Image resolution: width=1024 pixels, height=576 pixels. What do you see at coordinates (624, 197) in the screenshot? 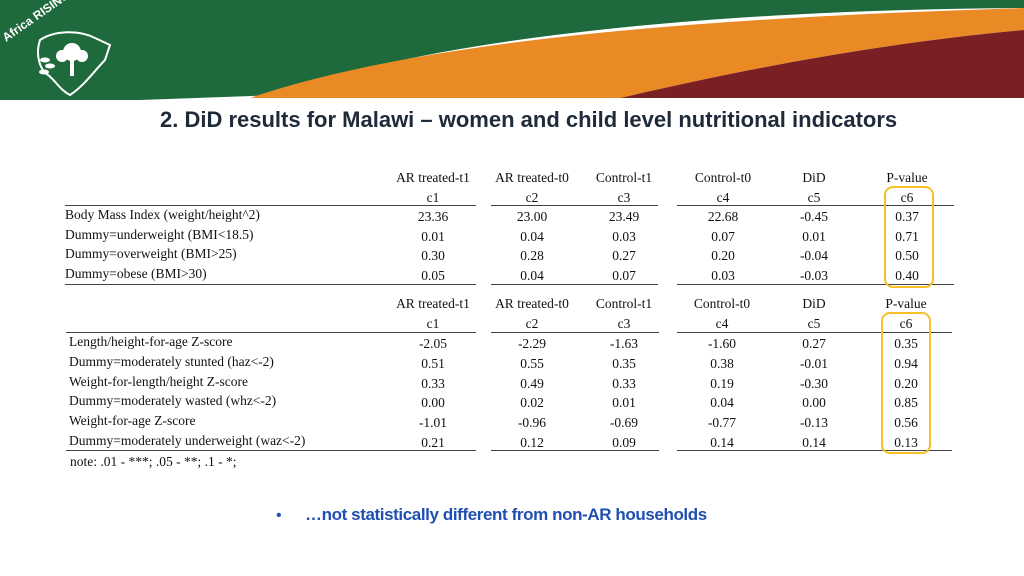
I see `column-code: c3` at bounding box center [624, 197].